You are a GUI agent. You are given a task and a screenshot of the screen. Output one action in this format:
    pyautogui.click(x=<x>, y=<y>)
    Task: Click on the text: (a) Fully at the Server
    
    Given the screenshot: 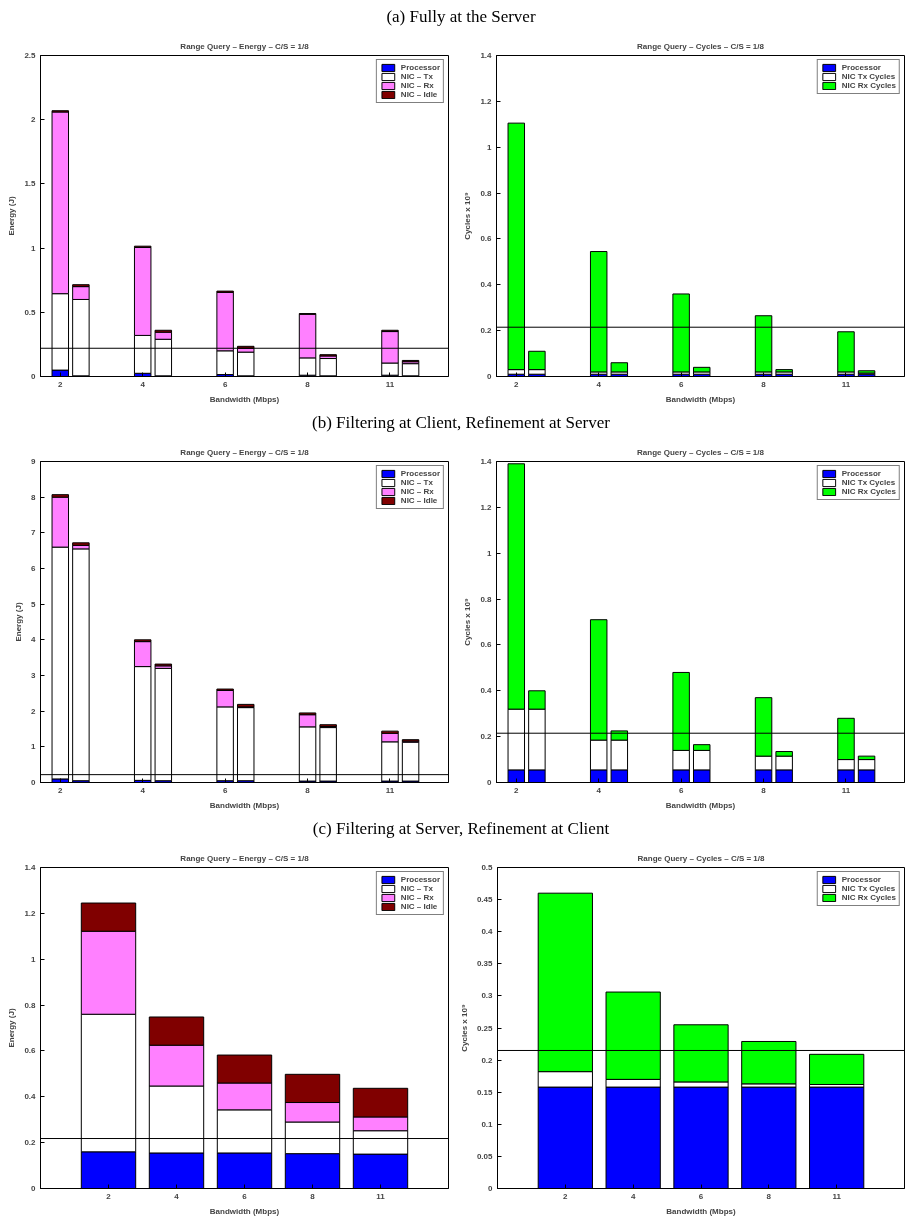 What is the action you would take?
    pyautogui.click(x=461, y=17)
    